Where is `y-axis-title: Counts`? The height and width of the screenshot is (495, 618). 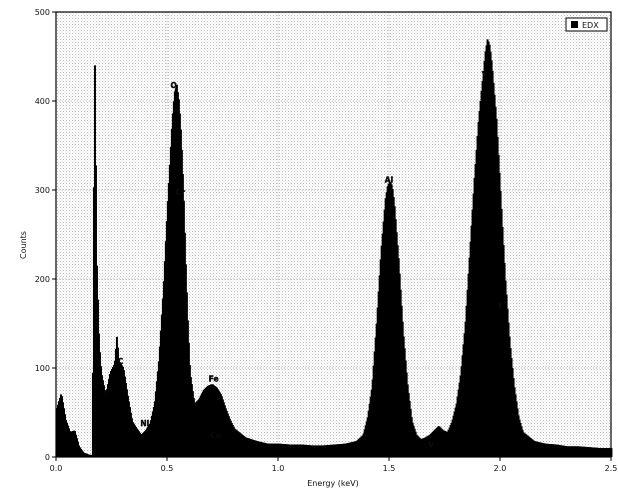 y-axis-title: Counts is located at coordinates (23, 245).